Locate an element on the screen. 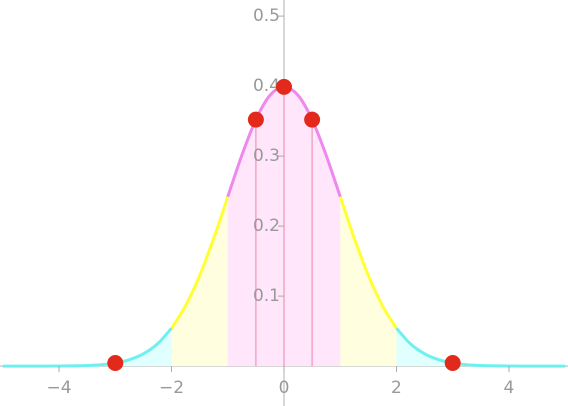 This screenshot has width=568, height=406. y-tick-label: 0.4 is located at coordinates (266, 86).